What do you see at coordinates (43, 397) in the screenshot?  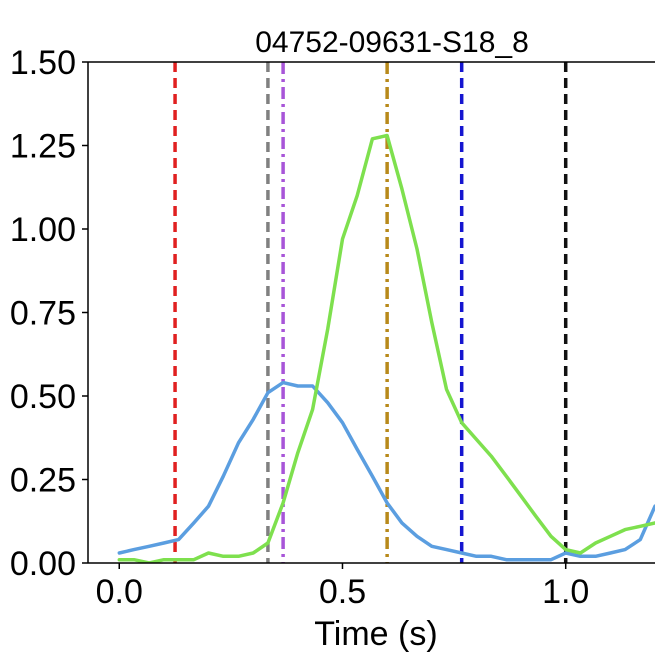 I see `y-tick-label: 0.50` at bounding box center [43, 397].